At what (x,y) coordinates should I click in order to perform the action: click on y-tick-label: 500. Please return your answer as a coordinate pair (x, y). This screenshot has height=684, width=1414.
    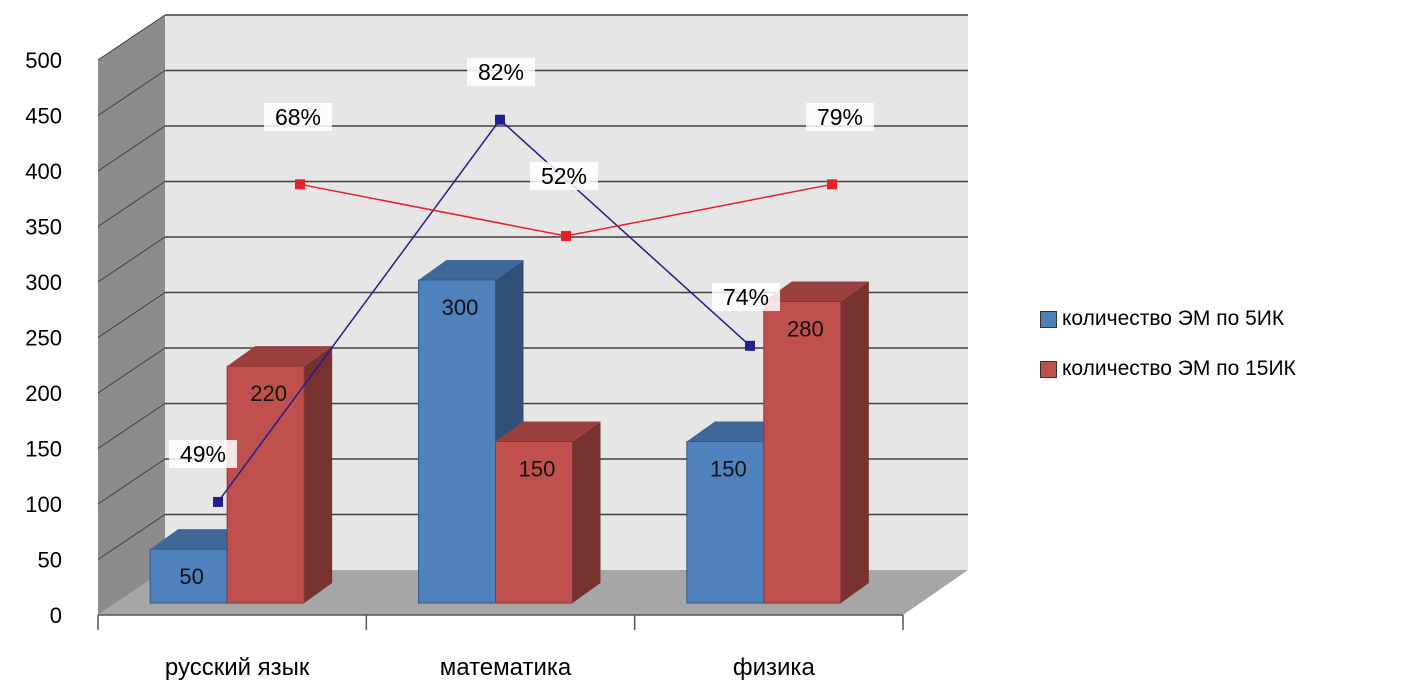
    Looking at the image, I should click on (43, 60).